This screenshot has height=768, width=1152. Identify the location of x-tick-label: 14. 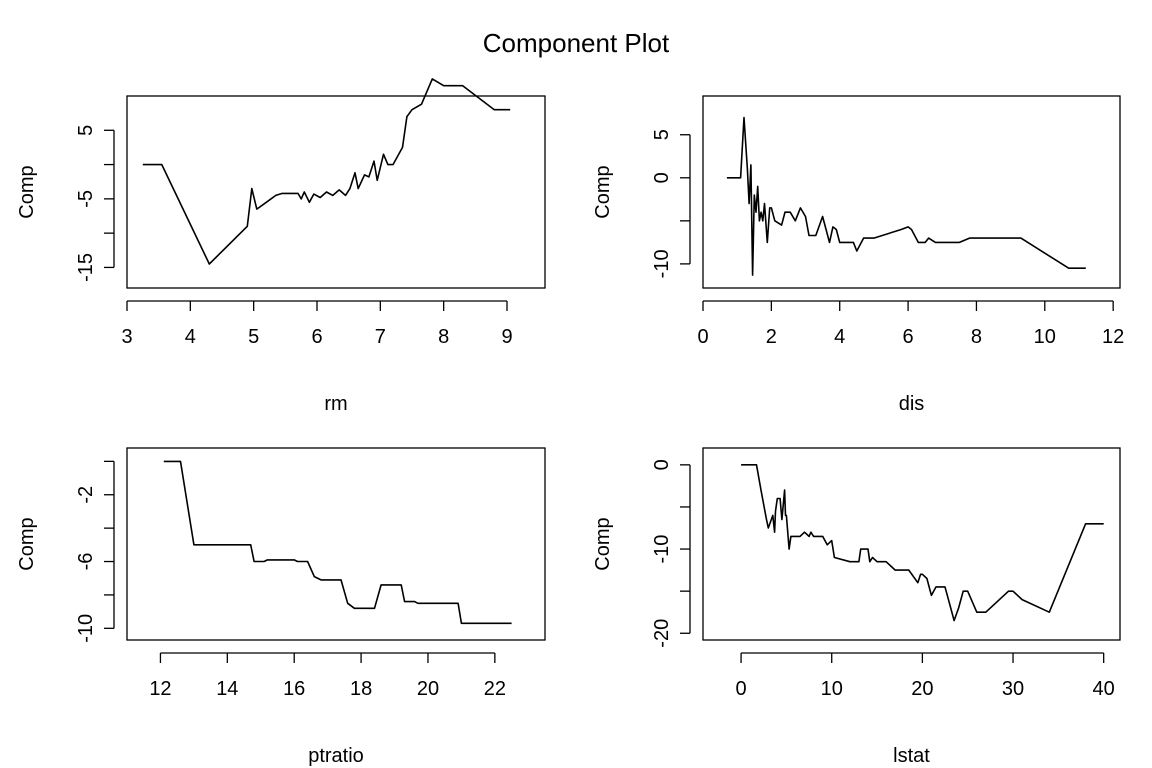
(227, 689).